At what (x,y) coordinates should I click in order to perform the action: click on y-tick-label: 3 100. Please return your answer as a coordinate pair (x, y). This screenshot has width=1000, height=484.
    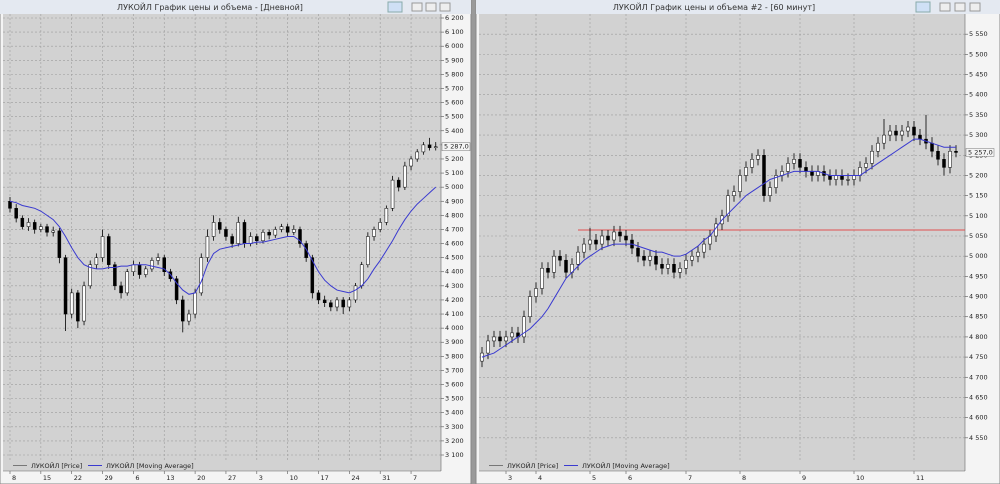
    Looking at the image, I should click on (454, 455).